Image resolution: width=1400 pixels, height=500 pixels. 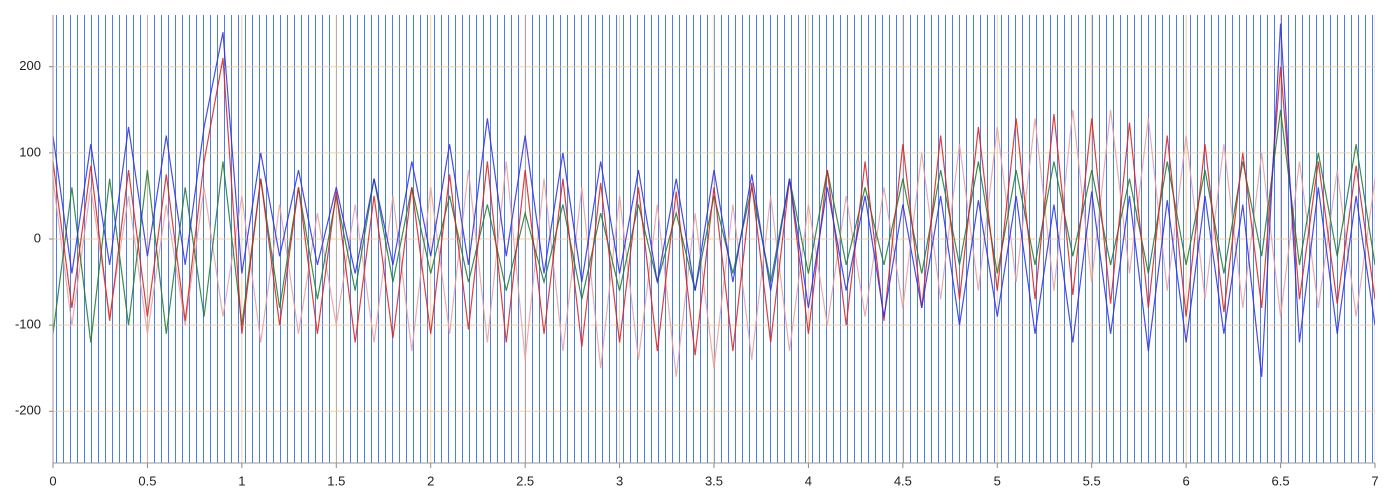 What do you see at coordinates (30, 151) in the screenshot?
I see `y-tick-label: 100` at bounding box center [30, 151].